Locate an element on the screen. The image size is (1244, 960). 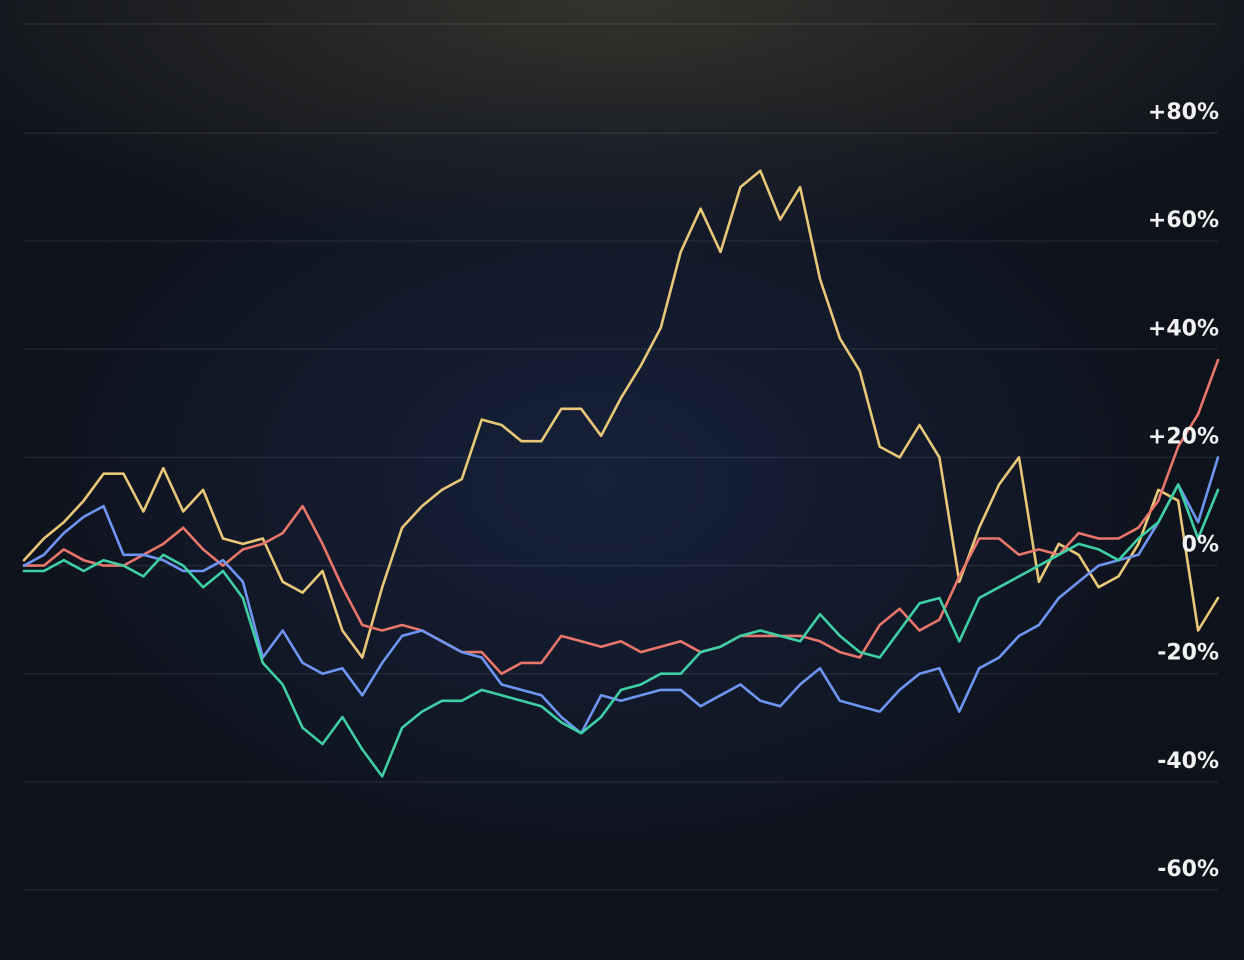
y-tick-label: -20% is located at coordinates (1188, 653).